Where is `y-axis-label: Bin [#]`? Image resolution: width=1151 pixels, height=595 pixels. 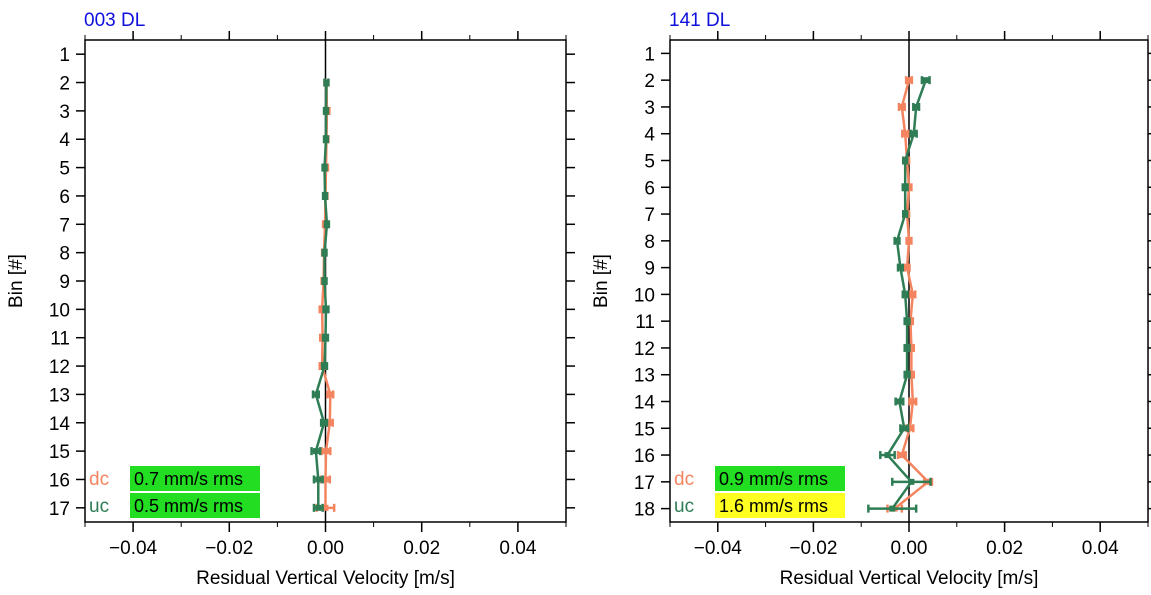
y-axis-label: Bin [#] is located at coordinates (601, 281).